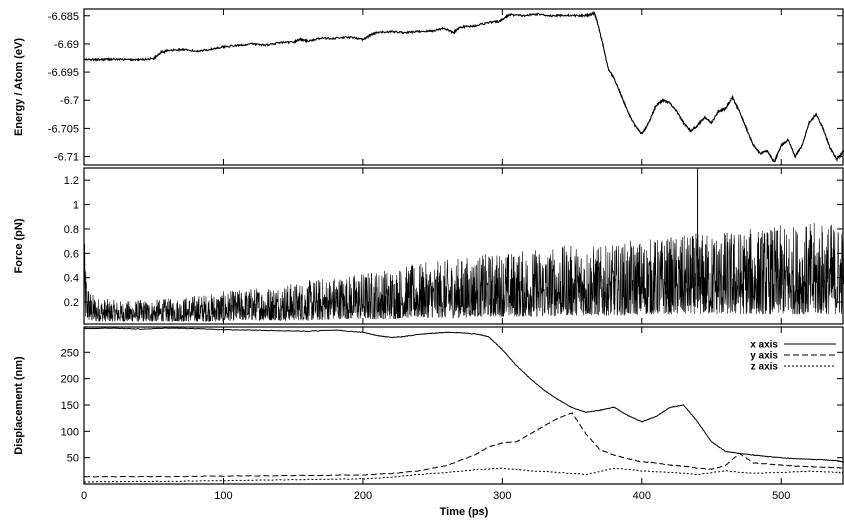  What do you see at coordinates (66, 158) in the screenshot?
I see `energy-y-tick-label: -6.71` at bounding box center [66, 158].